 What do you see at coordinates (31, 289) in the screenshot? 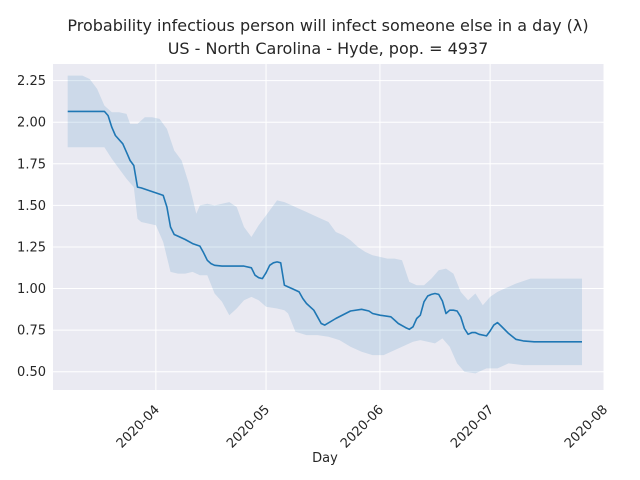
I see `y-tick-label: 1.00` at bounding box center [31, 289].